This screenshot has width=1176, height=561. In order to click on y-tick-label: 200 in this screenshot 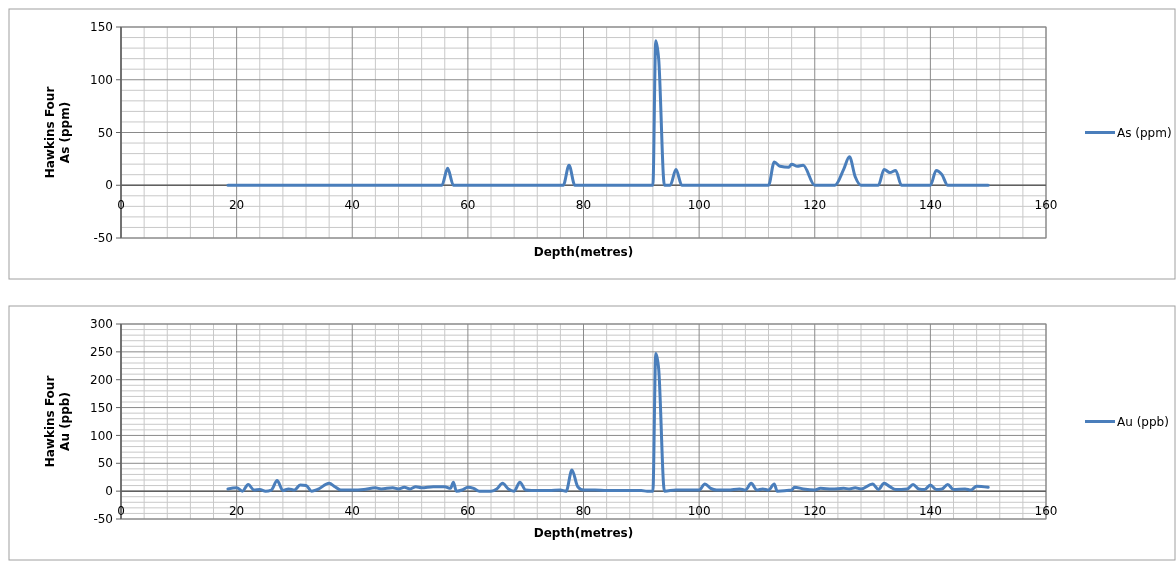, I will do `click(101, 379)`.